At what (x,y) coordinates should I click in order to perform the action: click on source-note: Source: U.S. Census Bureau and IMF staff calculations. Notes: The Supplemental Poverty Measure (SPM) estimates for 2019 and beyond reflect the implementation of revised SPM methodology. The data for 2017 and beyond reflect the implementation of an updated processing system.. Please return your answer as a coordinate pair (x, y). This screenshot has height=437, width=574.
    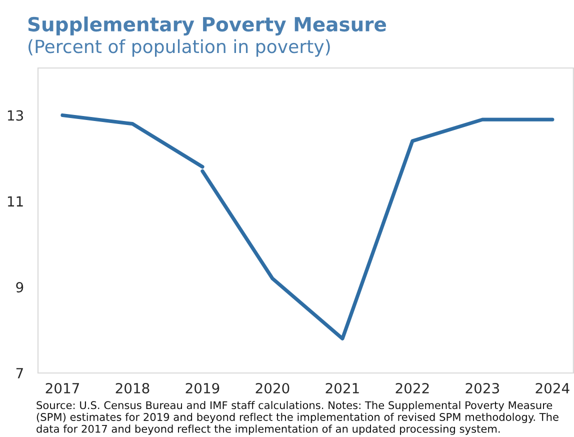
    Looking at the image, I should click on (297, 418).